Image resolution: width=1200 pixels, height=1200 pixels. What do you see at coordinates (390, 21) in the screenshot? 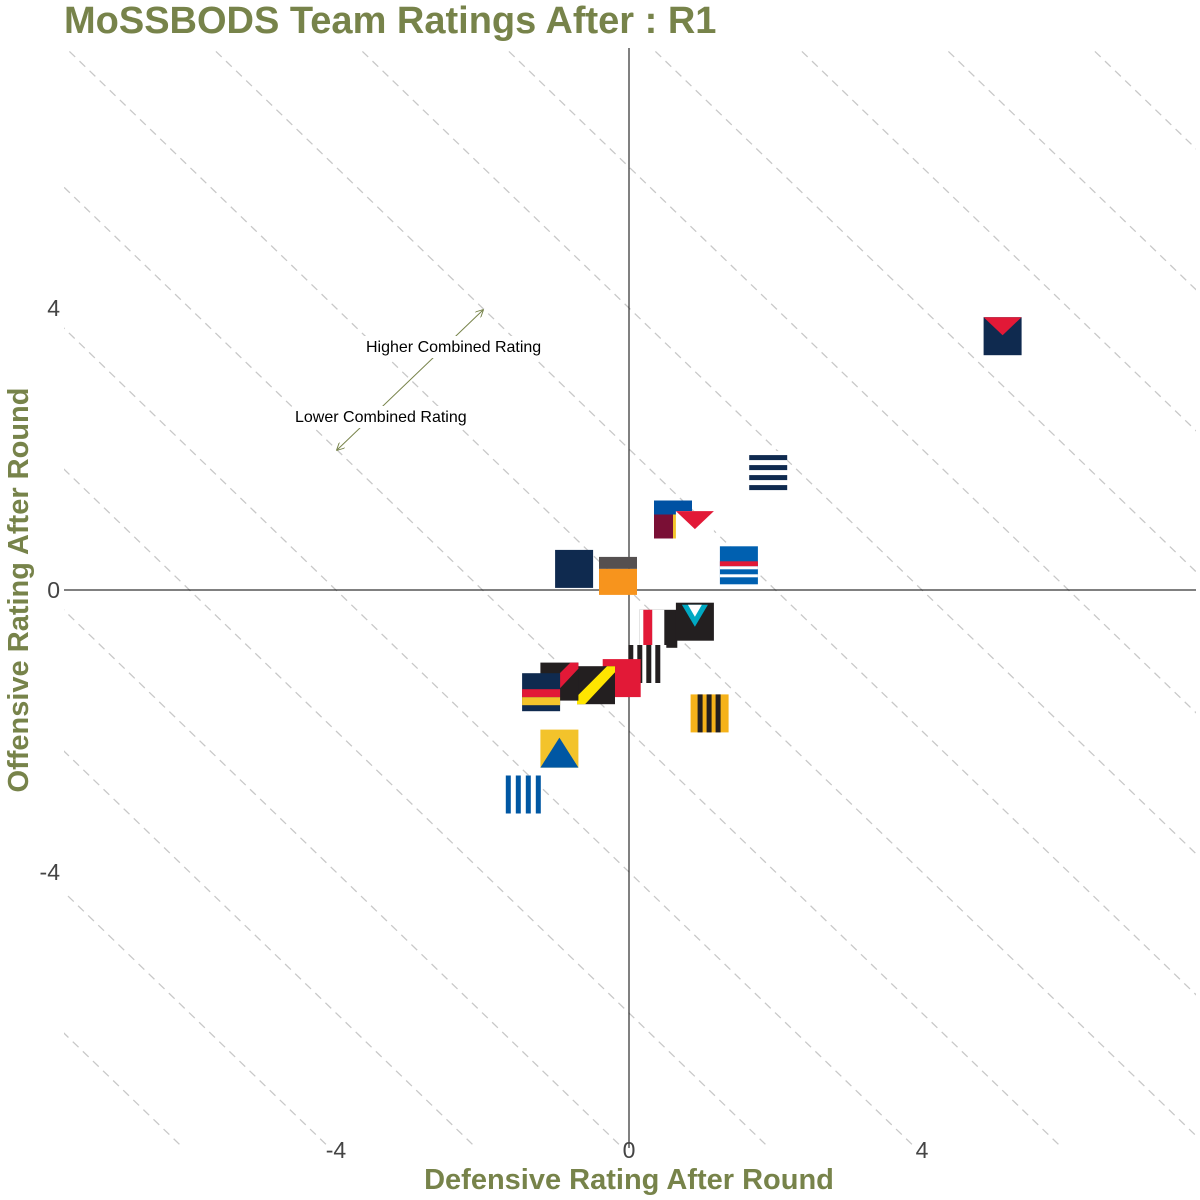
I see `chart-title: MoSSBODS Team Ratings After : R1` at bounding box center [390, 21].